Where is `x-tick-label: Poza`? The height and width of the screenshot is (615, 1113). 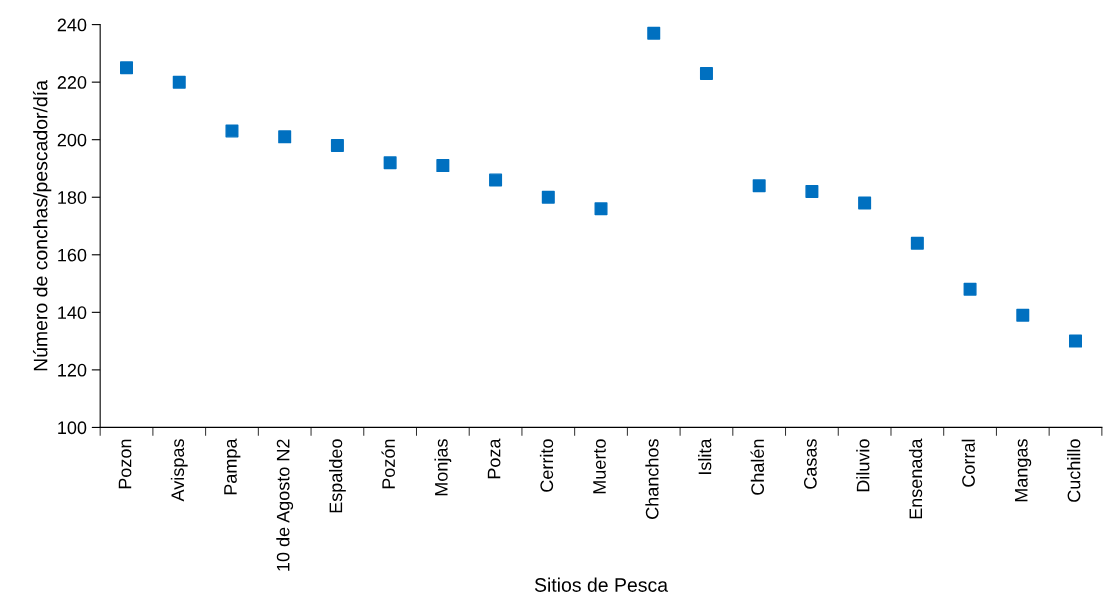 x-tick-label: Poza is located at coordinates (494, 458).